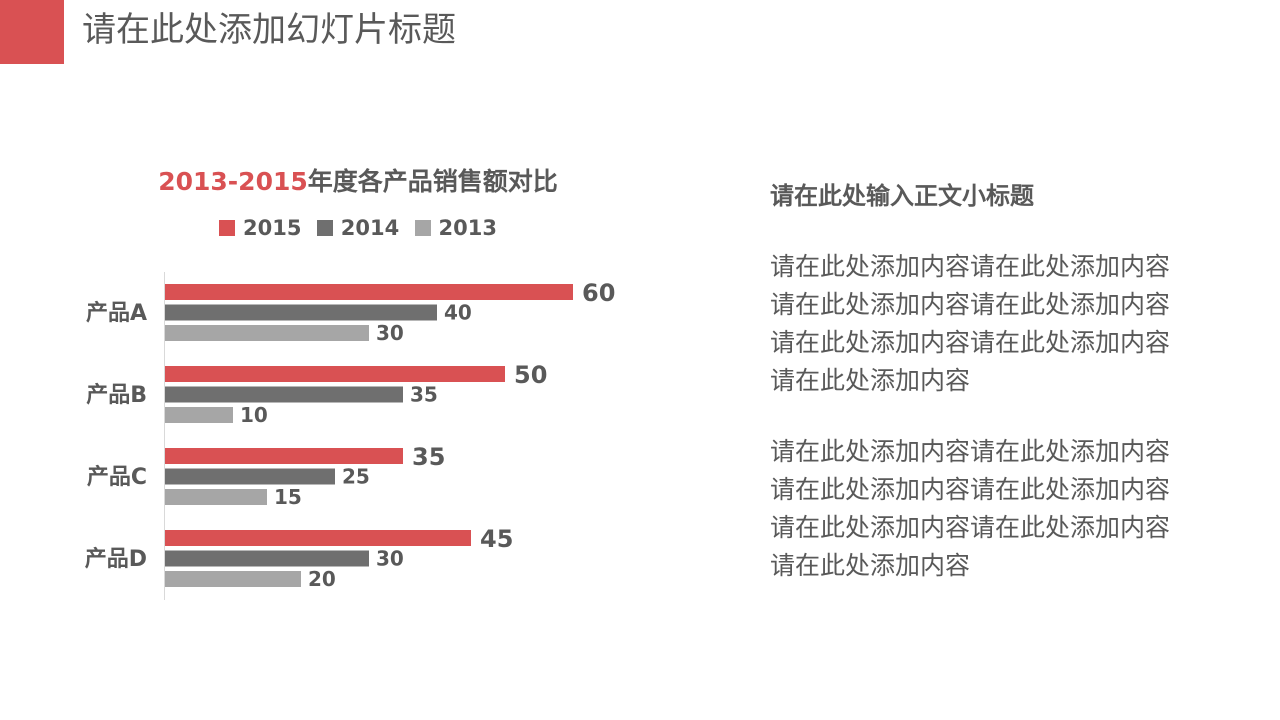 The image size is (1280, 720). What do you see at coordinates (269, 30) in the screenshot?
I see `slide-title: 请在此处添加幻灯片标题` at bounding box center [269, 30].